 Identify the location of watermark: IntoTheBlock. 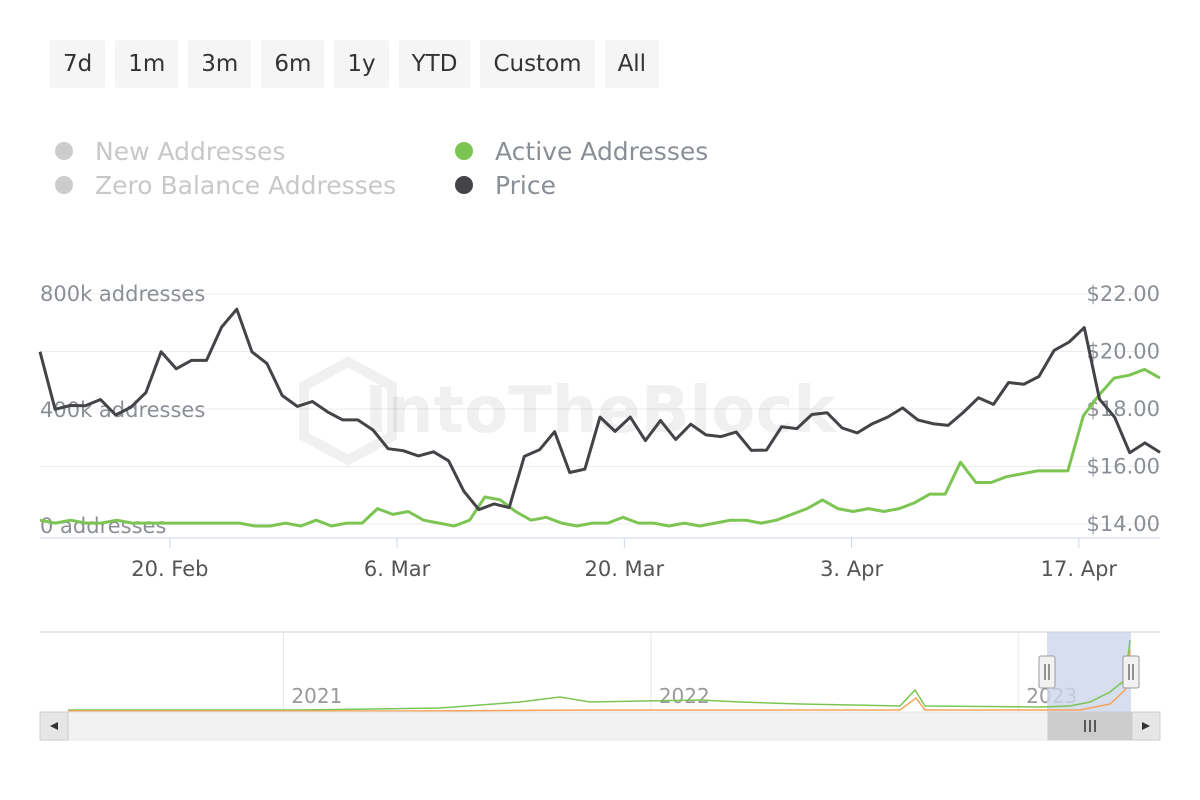
(600, 411).